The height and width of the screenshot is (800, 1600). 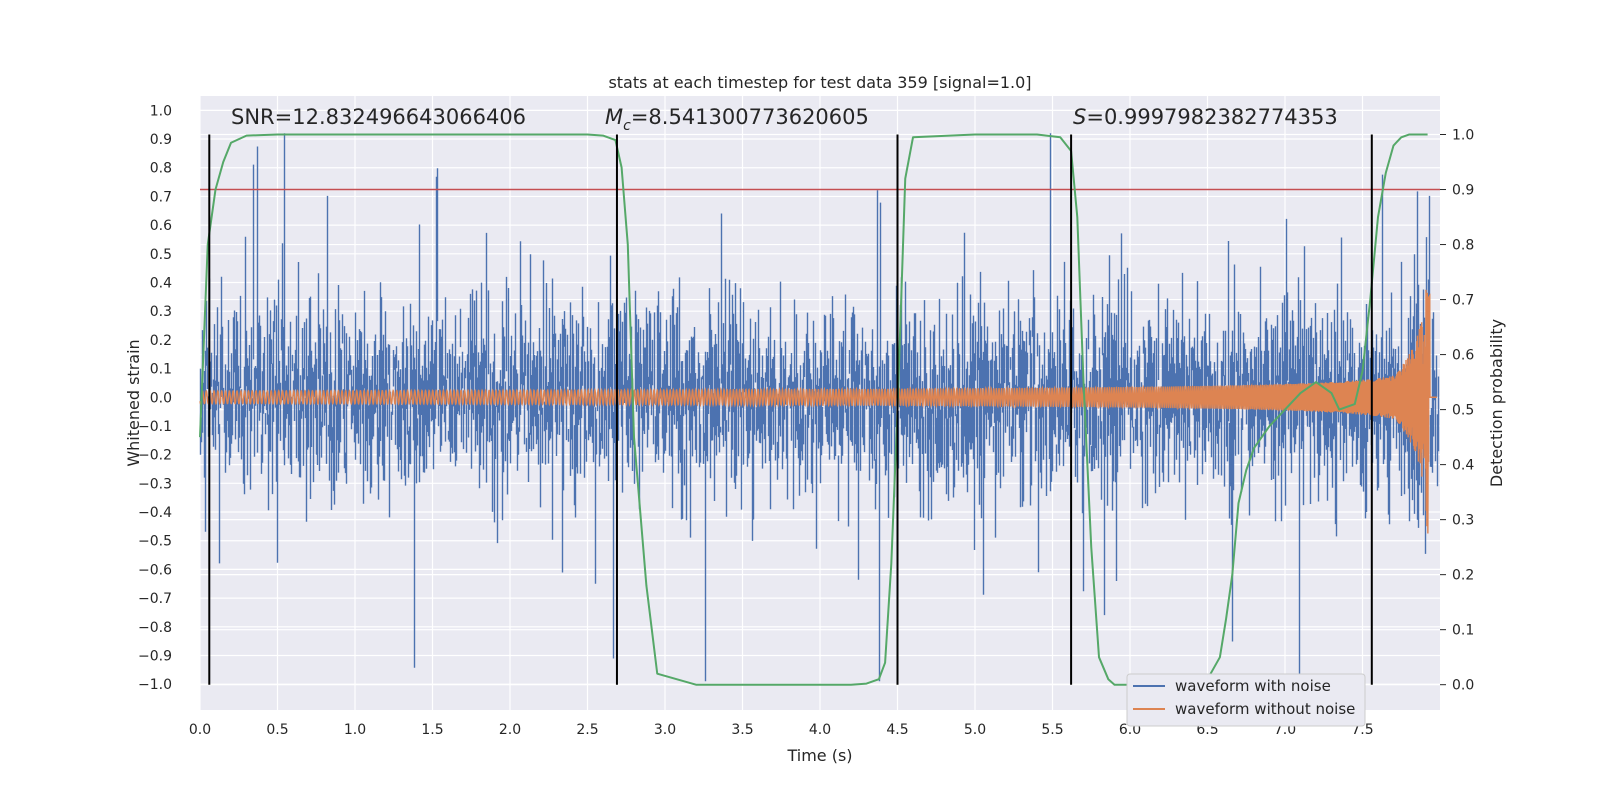 I want to click on significance-symbol: S, so click(x=1079, y=117).